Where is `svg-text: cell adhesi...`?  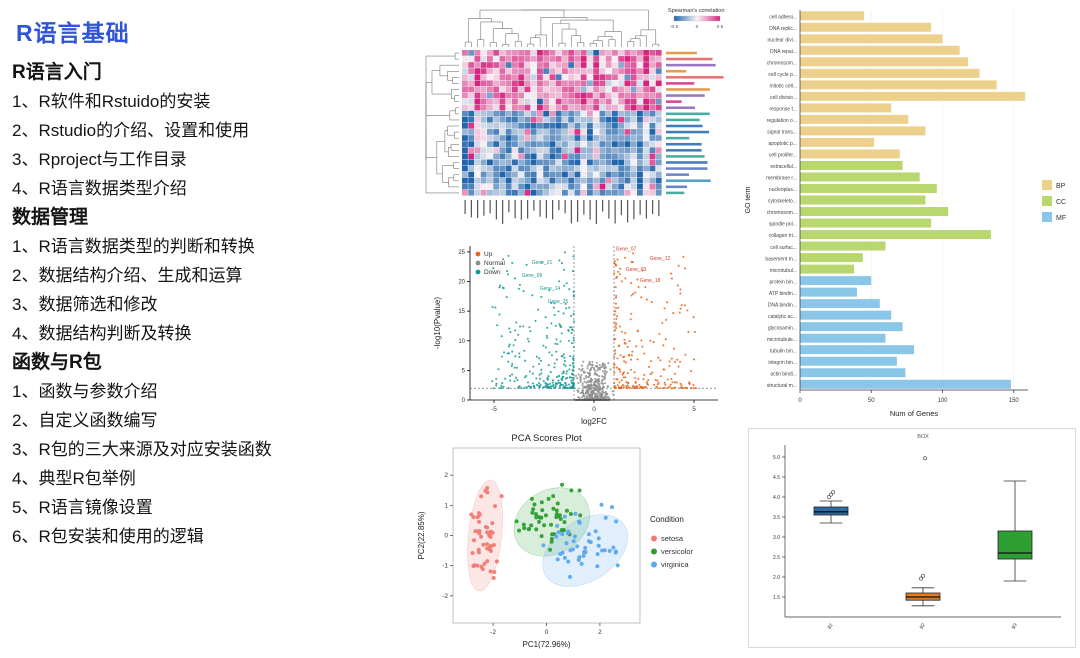 svg-text: cell adhesi... is located at coordinates (783, 17).